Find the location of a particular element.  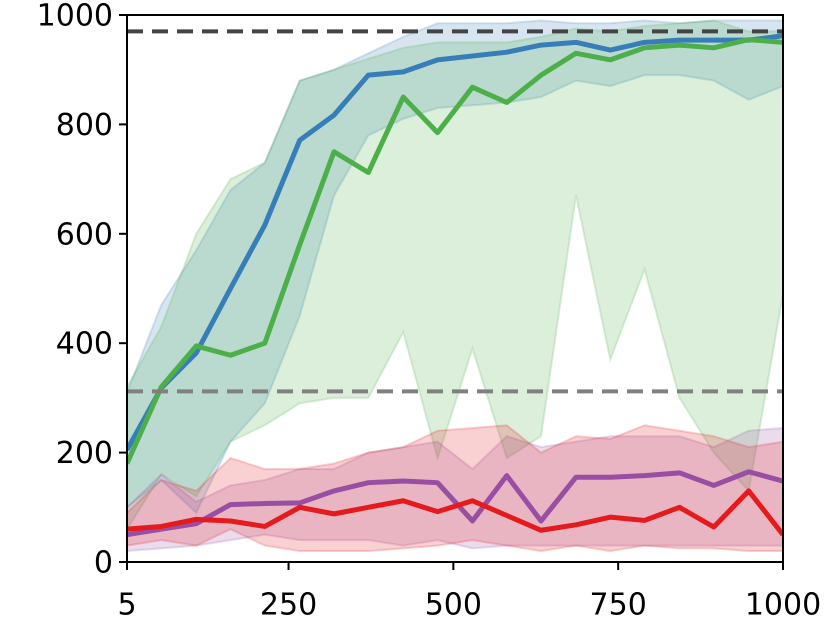

x-tick-label: 750 is located at coordinates (618, 605).